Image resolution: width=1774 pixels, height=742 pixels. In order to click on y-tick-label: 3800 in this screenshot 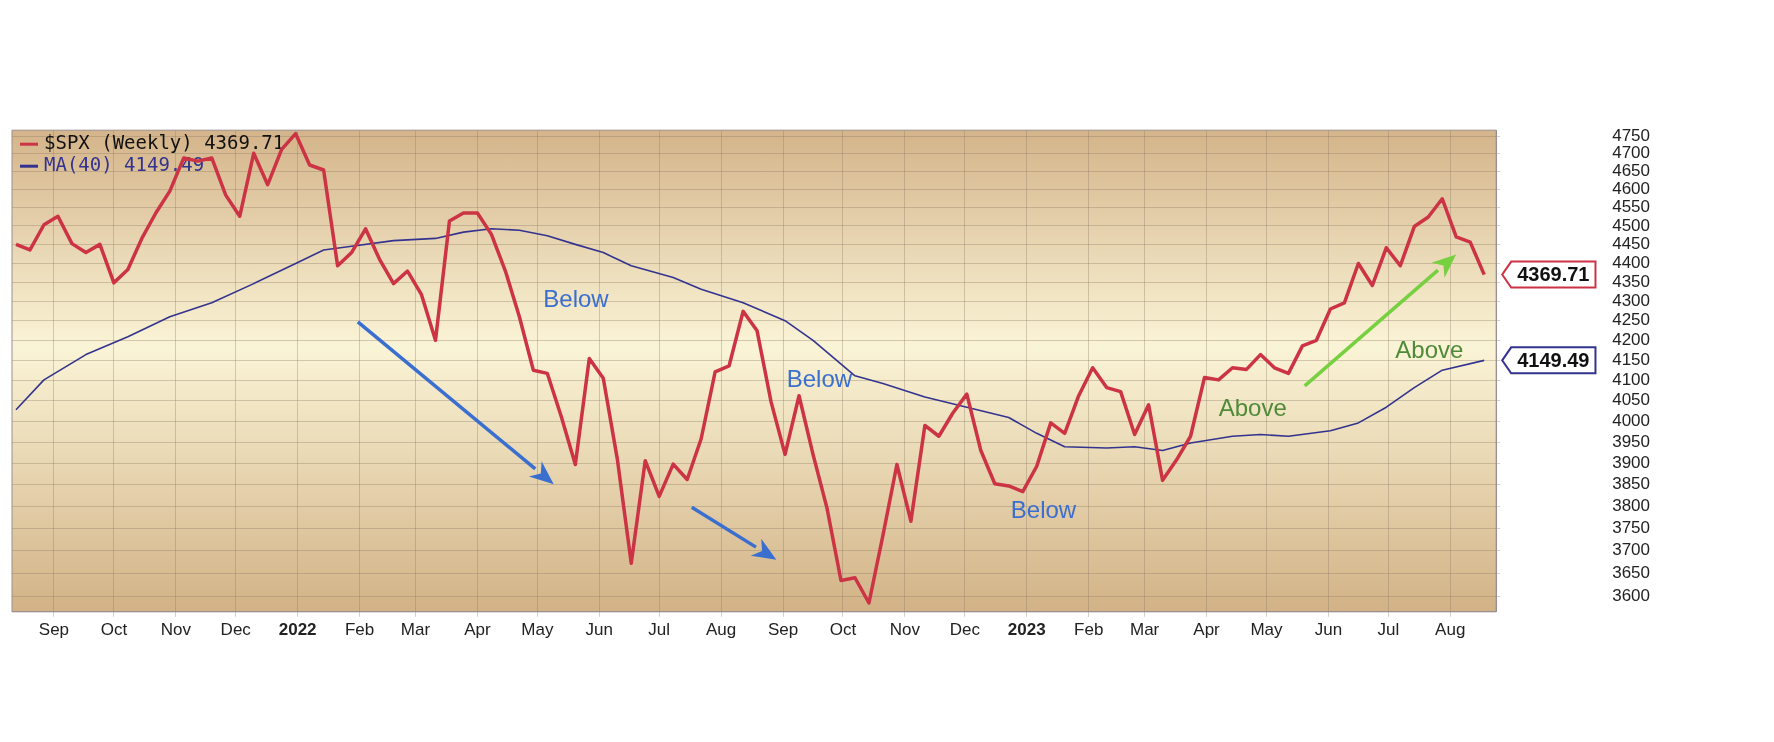, I will do `click(1631, 506)`.